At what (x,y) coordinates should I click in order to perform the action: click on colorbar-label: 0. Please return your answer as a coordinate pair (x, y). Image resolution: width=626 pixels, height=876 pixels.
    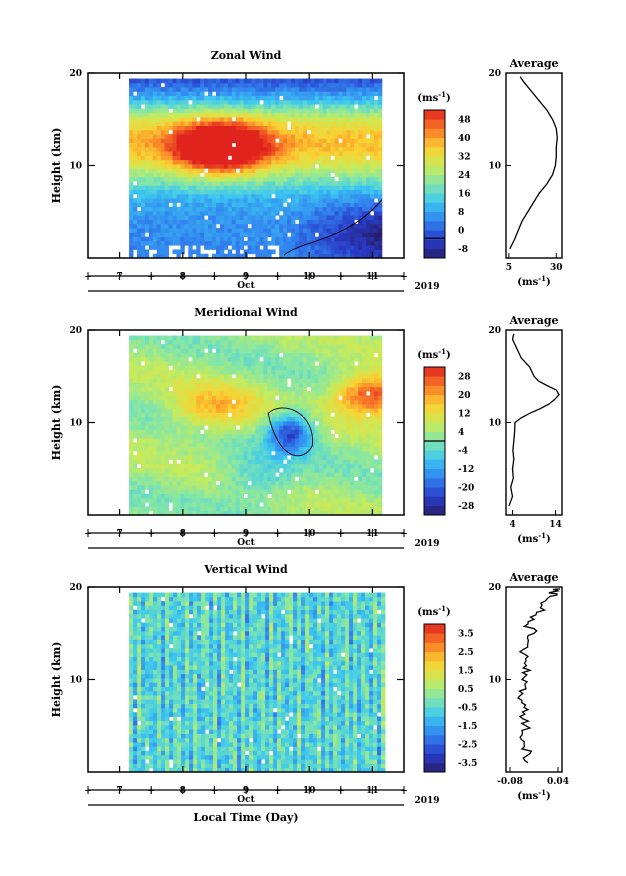
    Looking at the image, I should click on (461, 231).